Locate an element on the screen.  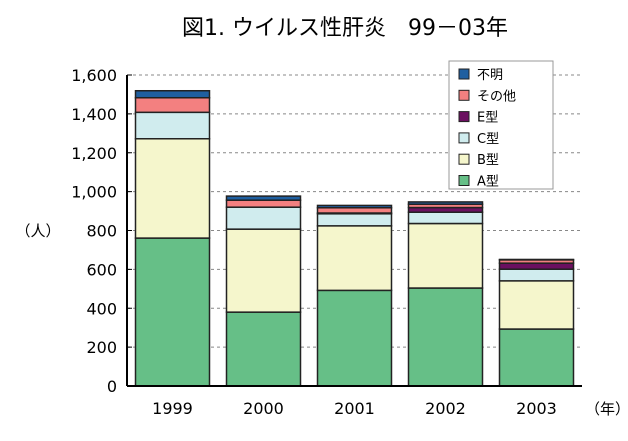
legend-label: 不明 is located at coordinates (490, 75).